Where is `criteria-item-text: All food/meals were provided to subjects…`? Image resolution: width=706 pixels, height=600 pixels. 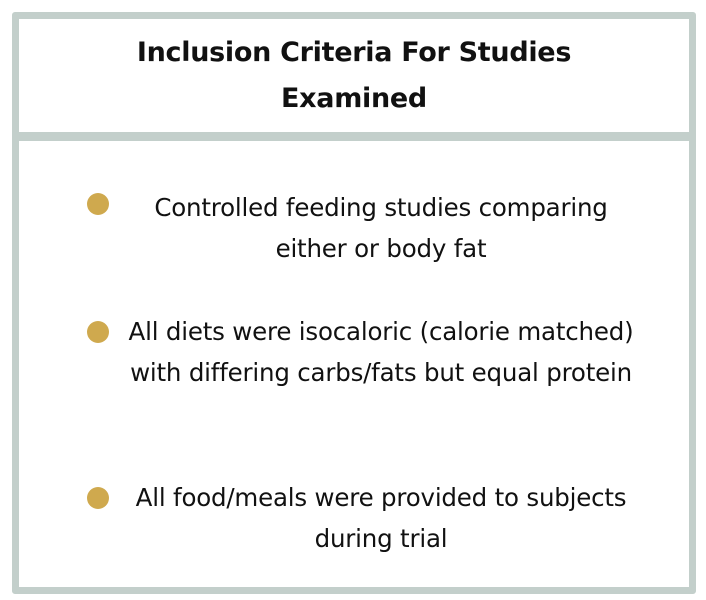
criteria-item-text: All food/meals were provided to subjects… is located at coordinates (381, 518).